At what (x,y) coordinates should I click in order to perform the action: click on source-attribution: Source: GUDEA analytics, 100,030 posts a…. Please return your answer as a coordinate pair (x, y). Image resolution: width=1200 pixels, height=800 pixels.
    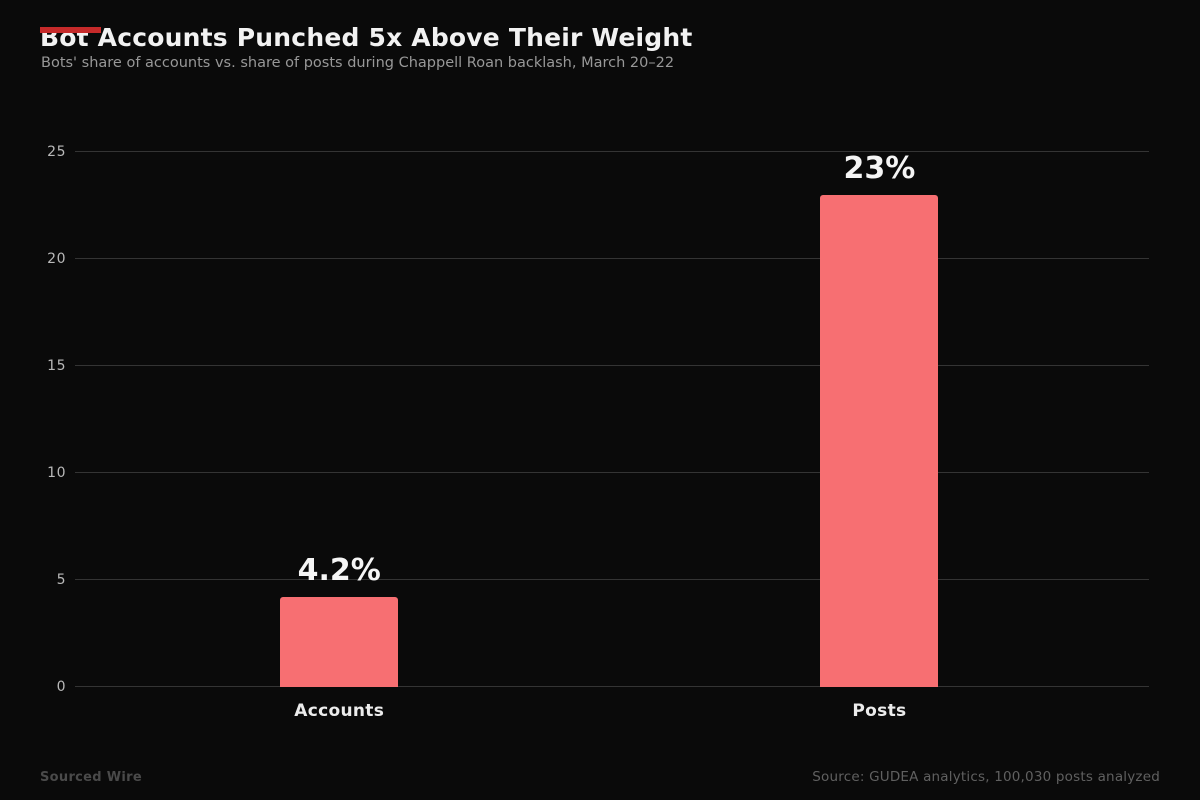
    Looking at the image, I should click on (986, 777).